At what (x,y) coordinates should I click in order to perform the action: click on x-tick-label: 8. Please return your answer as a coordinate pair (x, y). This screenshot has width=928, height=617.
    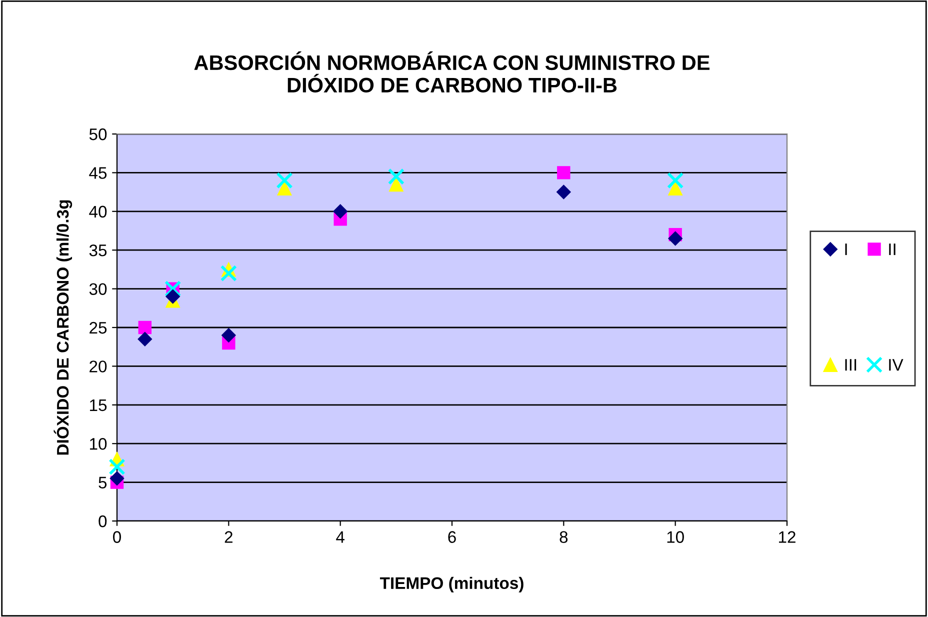
    Looking at the image, I should click on (564, 537).